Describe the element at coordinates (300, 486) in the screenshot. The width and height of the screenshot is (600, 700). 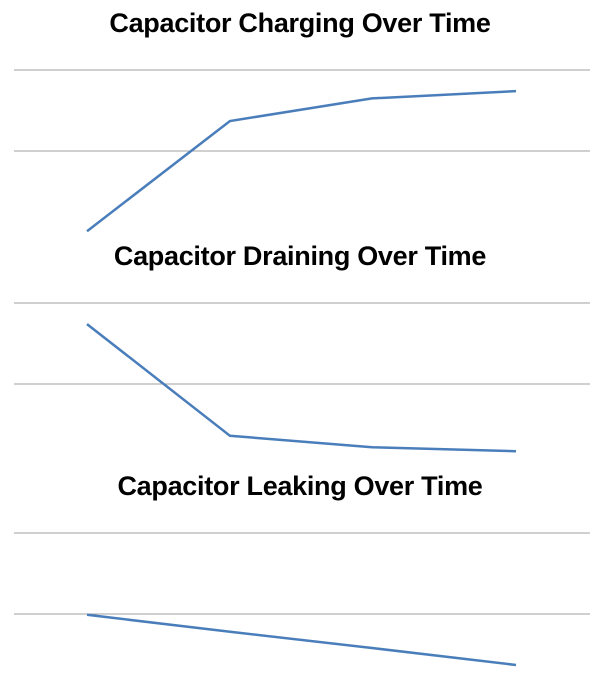
I see `chart-title-leaking: Capacitor Leaking Over Time` at that location.